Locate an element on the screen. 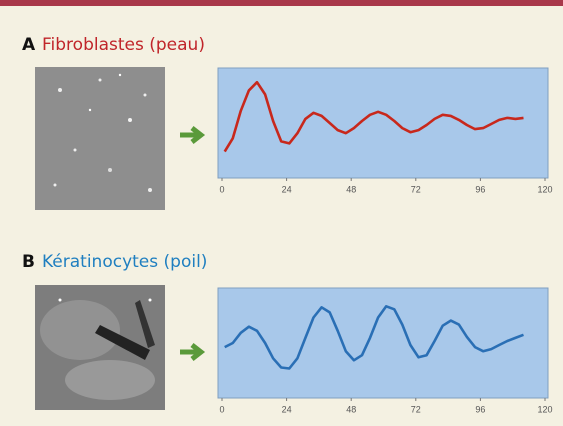 The height and width of the screenshot is (426, 563). image-a is located at coordinates (100, 138).